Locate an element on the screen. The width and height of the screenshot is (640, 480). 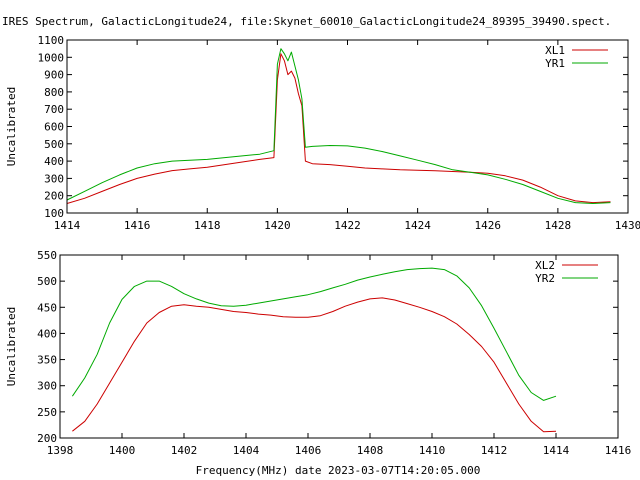
x-tick-label: 1402 is located at coordinates (184, 450).